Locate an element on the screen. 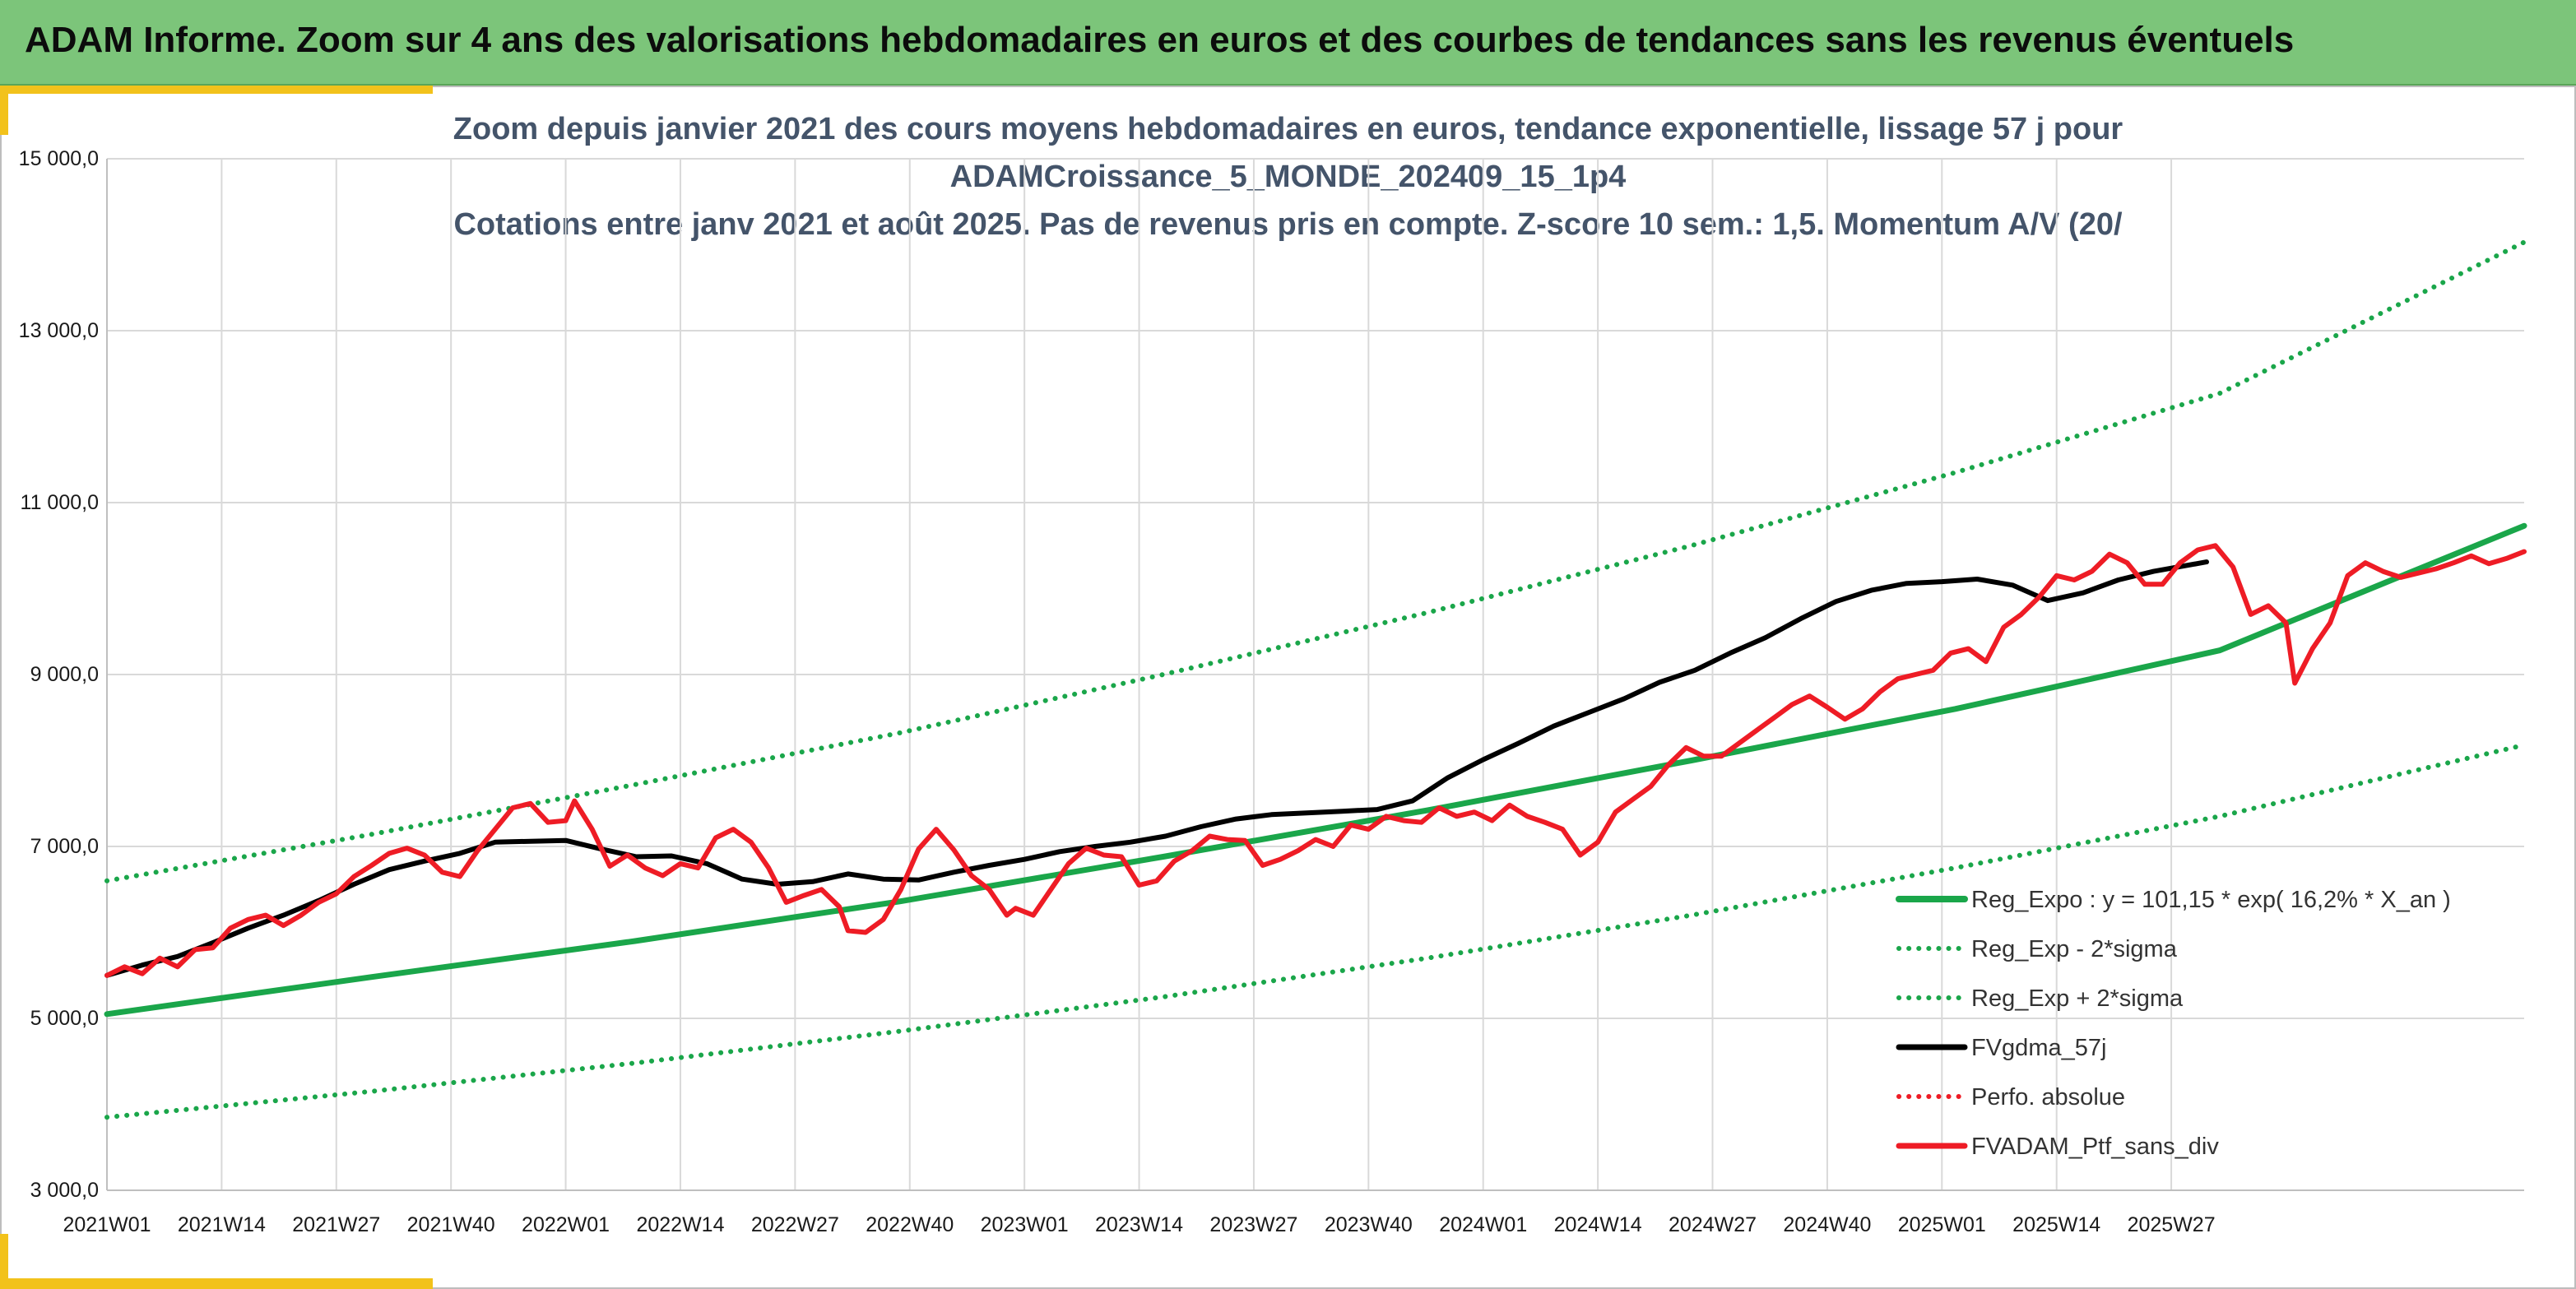 The width and height of the screenshot is (2576, 1289). x-tick-label: 2024W40 is located at coordinates (1827, 1224).